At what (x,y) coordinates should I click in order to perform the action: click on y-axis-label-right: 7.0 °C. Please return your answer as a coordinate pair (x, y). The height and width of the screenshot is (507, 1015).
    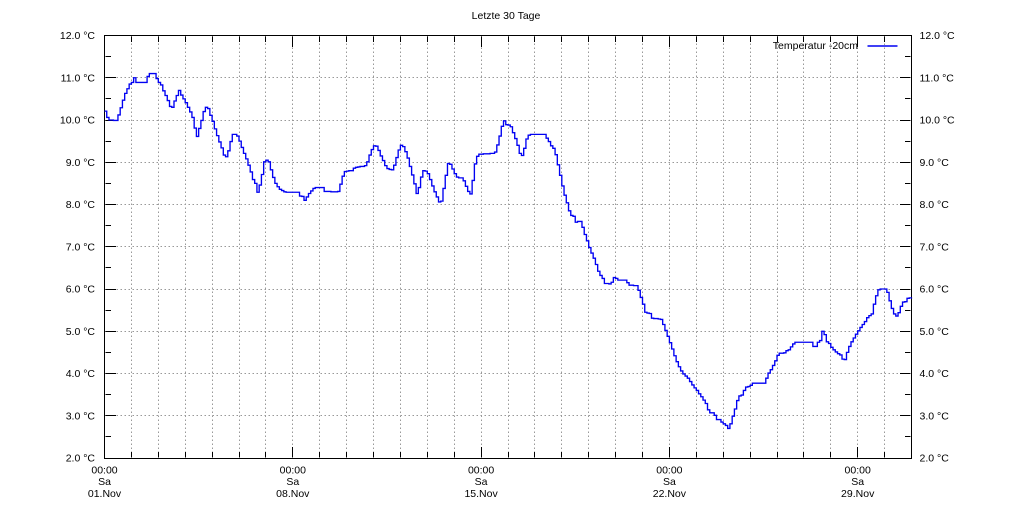
    Looking at the image, I should click on (935, 247).